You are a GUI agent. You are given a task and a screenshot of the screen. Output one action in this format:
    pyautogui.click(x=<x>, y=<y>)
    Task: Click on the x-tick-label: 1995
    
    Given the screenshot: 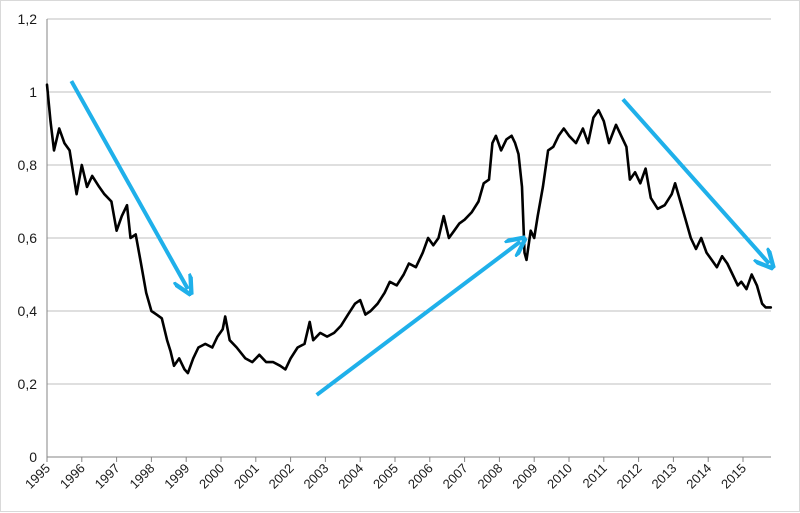 What is the action you would take?
    pyautogui.click(x=37, y=476)
    